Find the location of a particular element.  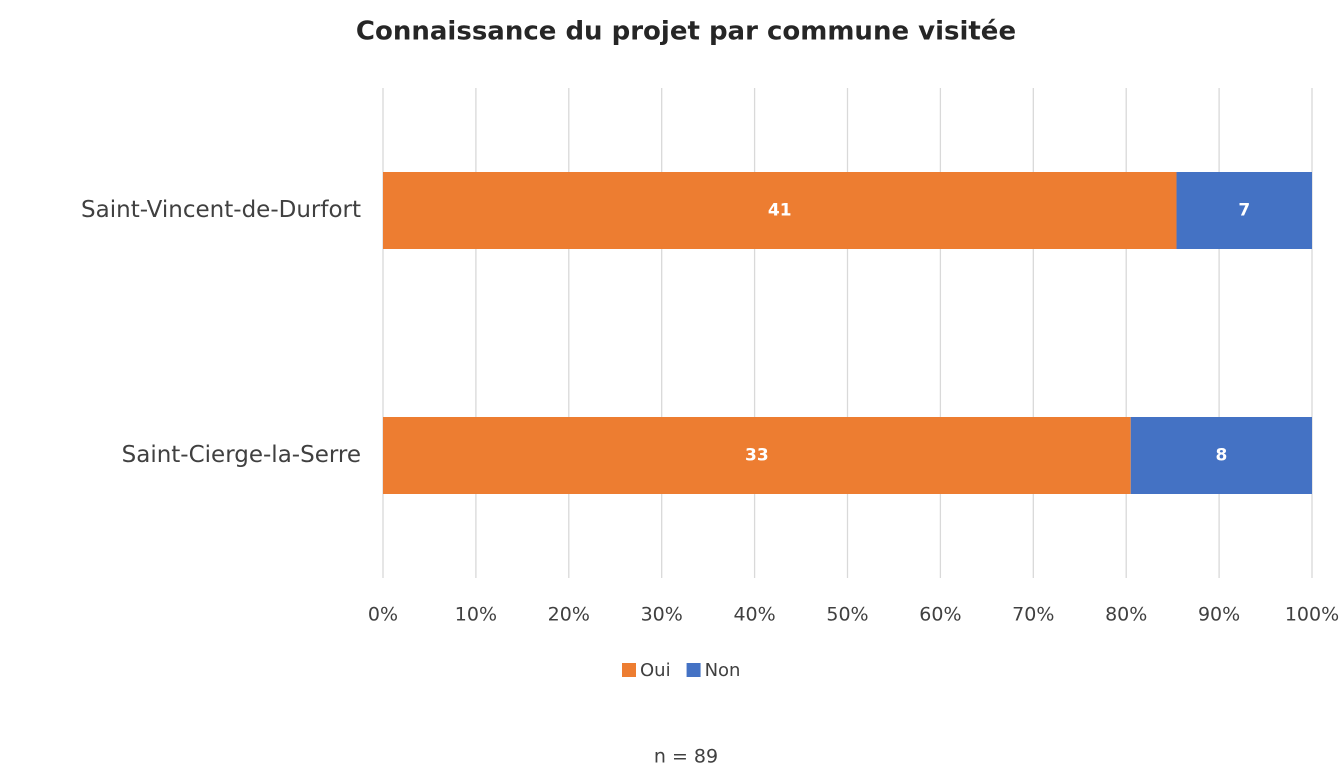

x-tick-label: 60% is located at coordinates (940, 615).